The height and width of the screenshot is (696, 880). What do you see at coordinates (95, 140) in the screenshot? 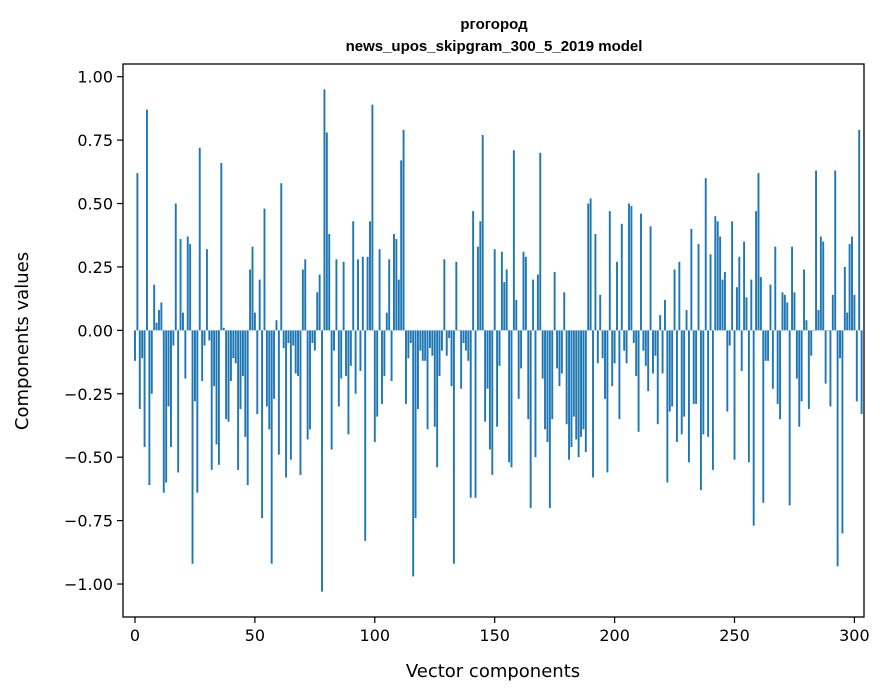
I see `y-tick-label: 0.75` at bounding box center [95, 140].